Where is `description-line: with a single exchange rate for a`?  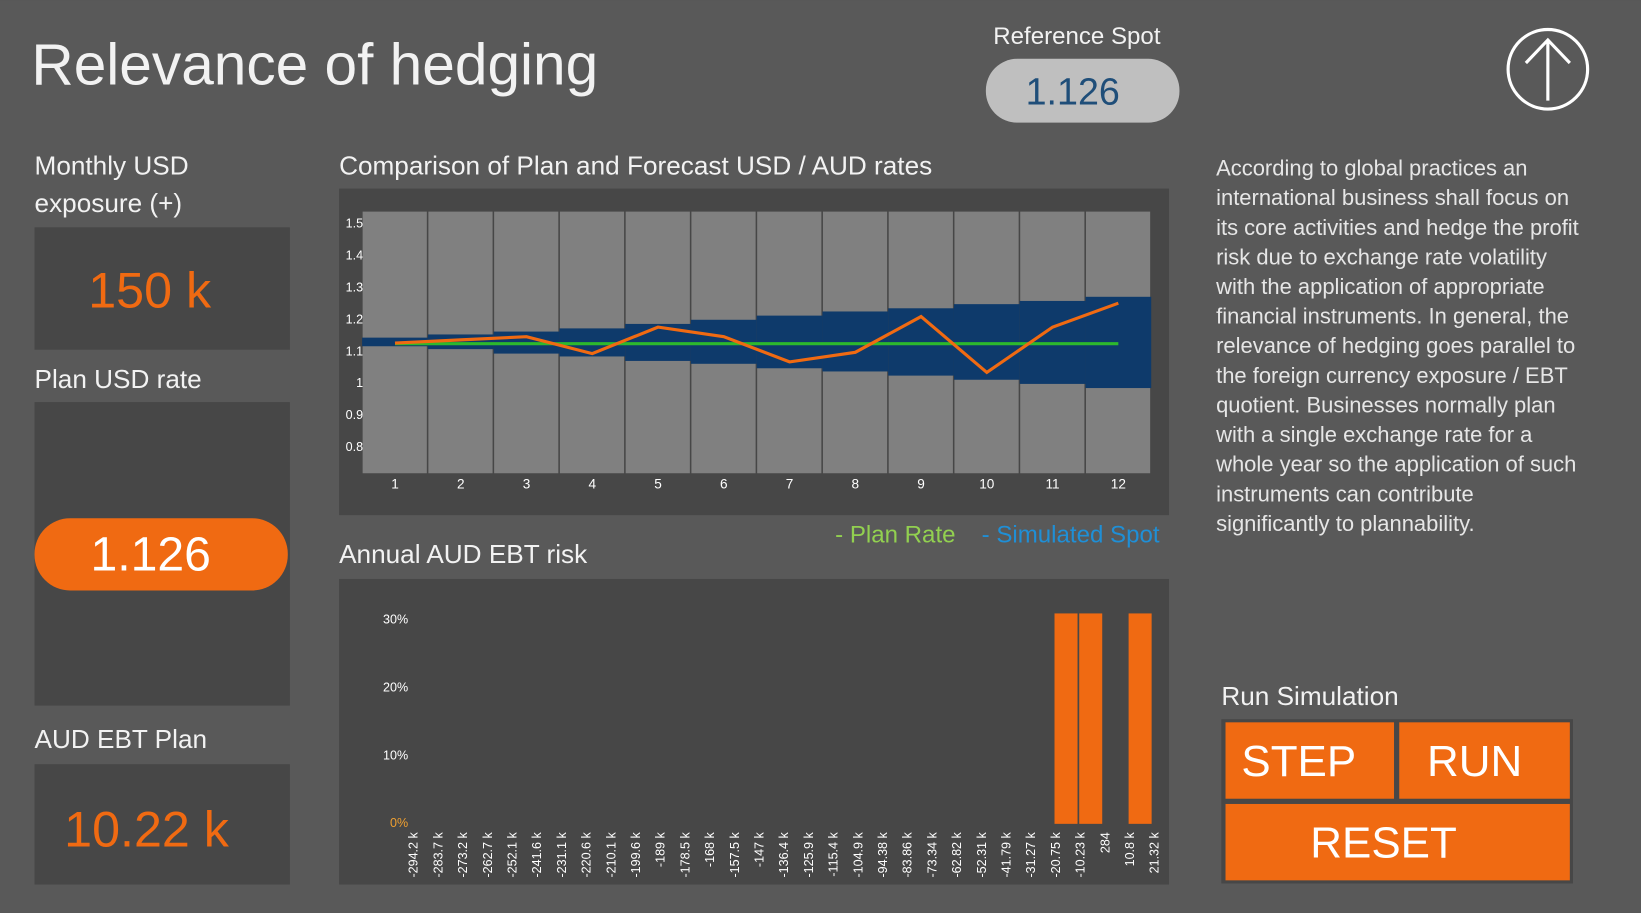 description-line: with a single exchange rate for a is located at coordinates (1374, 434).